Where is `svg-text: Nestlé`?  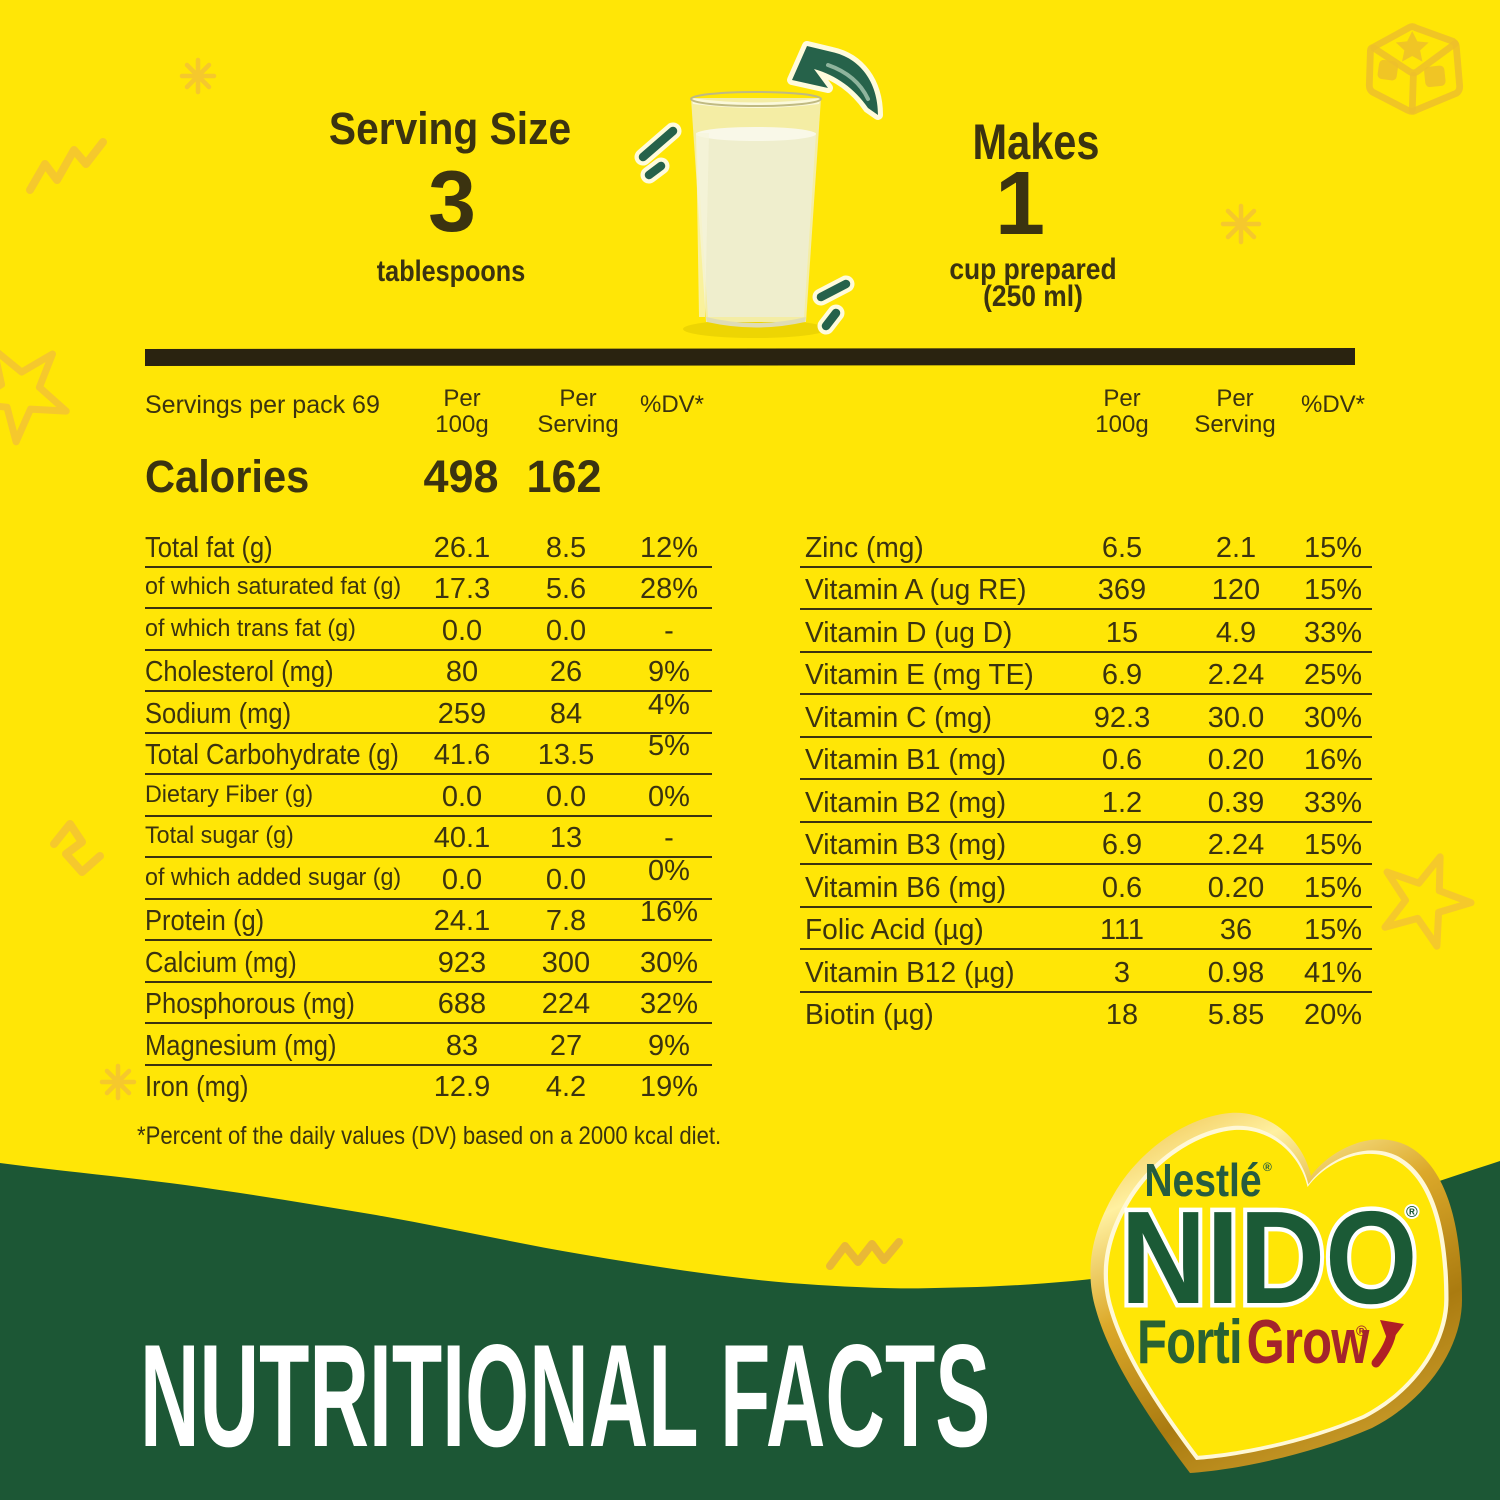 svg-text: Nestlé is located at coordinates (1202, 1181).